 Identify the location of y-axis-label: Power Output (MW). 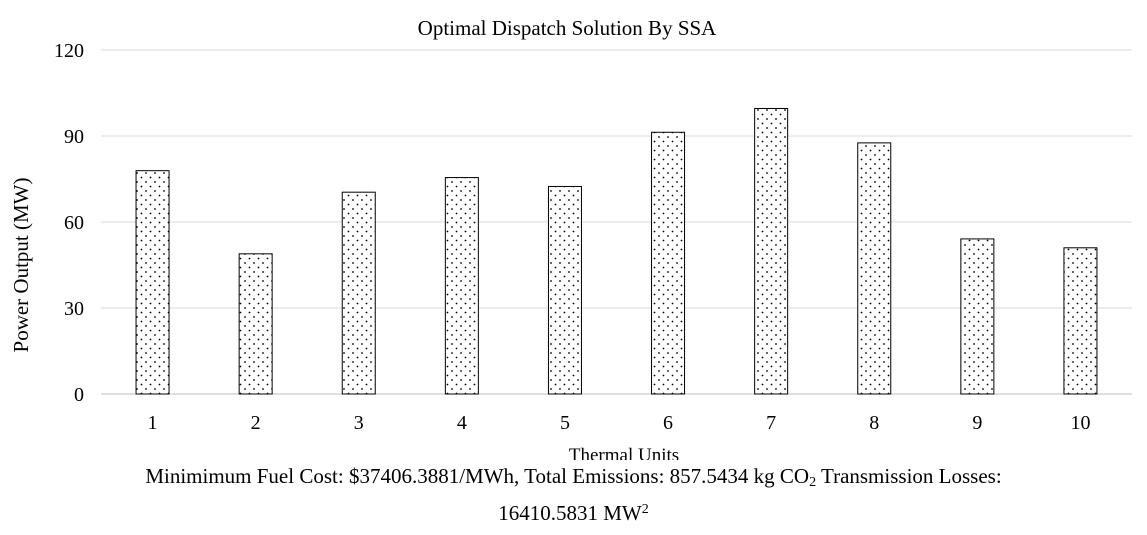
(21, 265).